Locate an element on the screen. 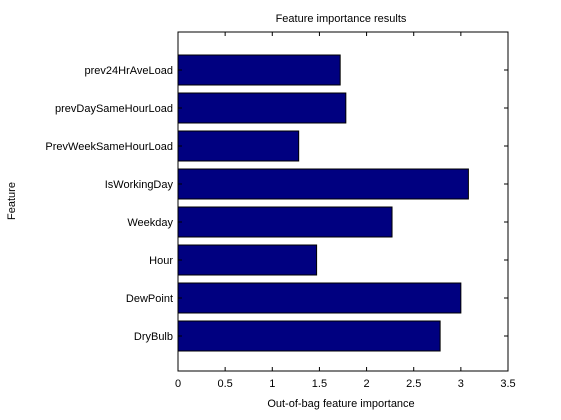  x-axis-label: Out-of-bag feature importance is located at coordinates (340, 404).